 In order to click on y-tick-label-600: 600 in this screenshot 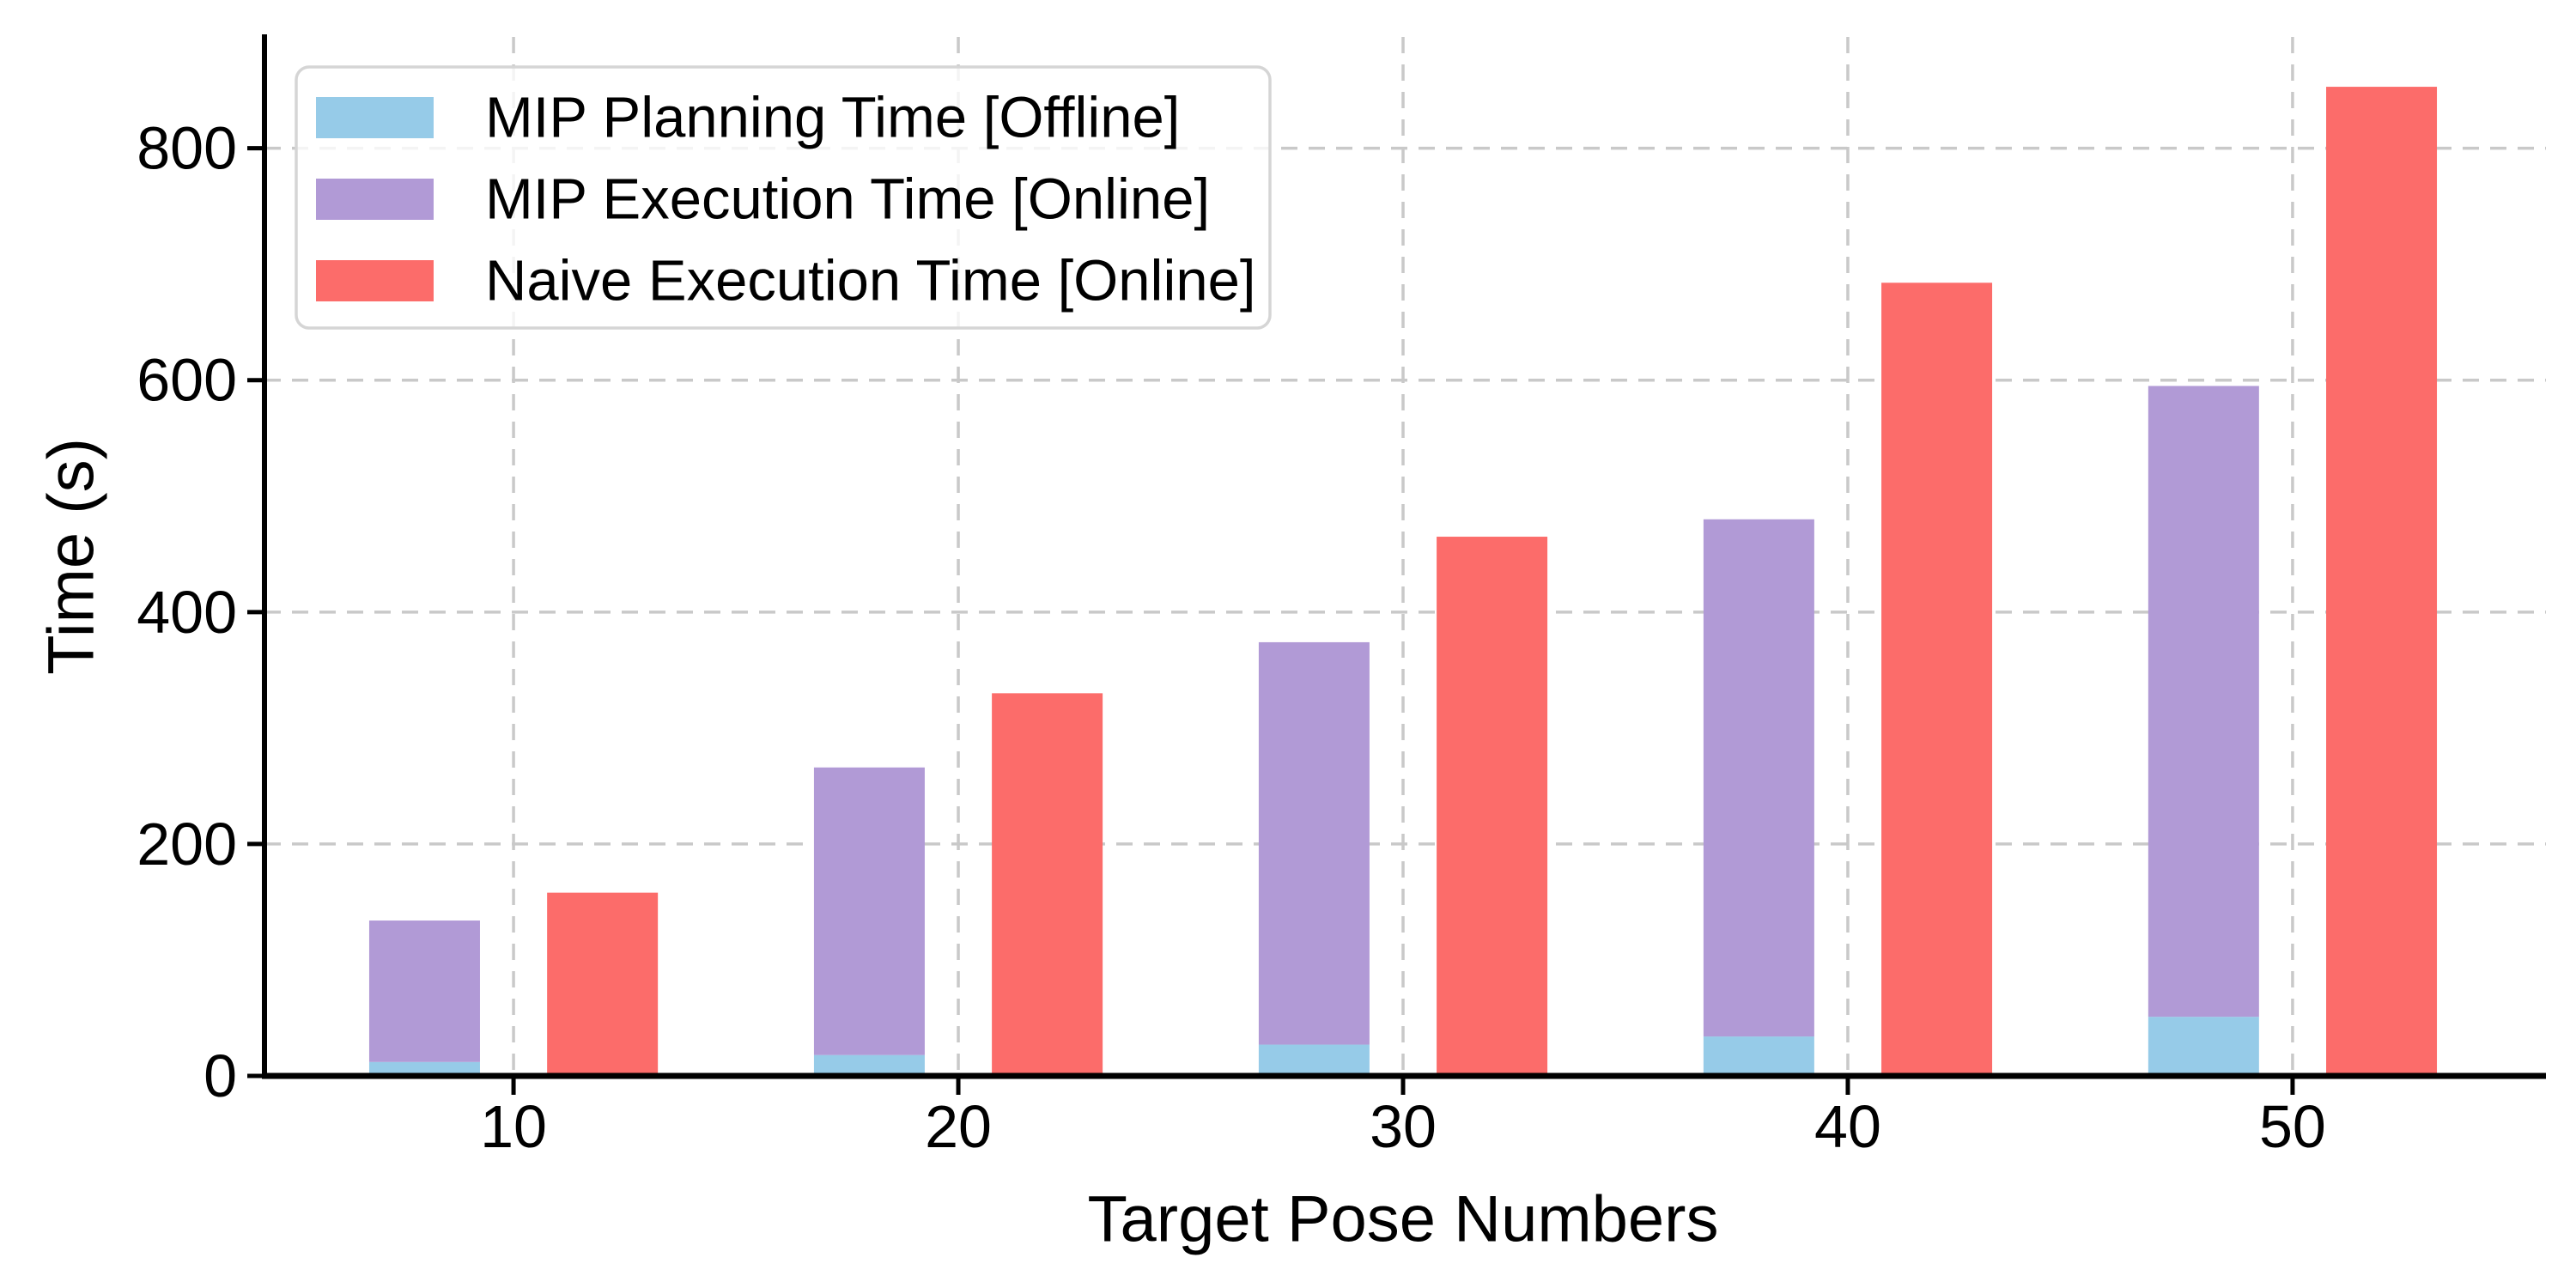, I will do `click(187, 380)`.